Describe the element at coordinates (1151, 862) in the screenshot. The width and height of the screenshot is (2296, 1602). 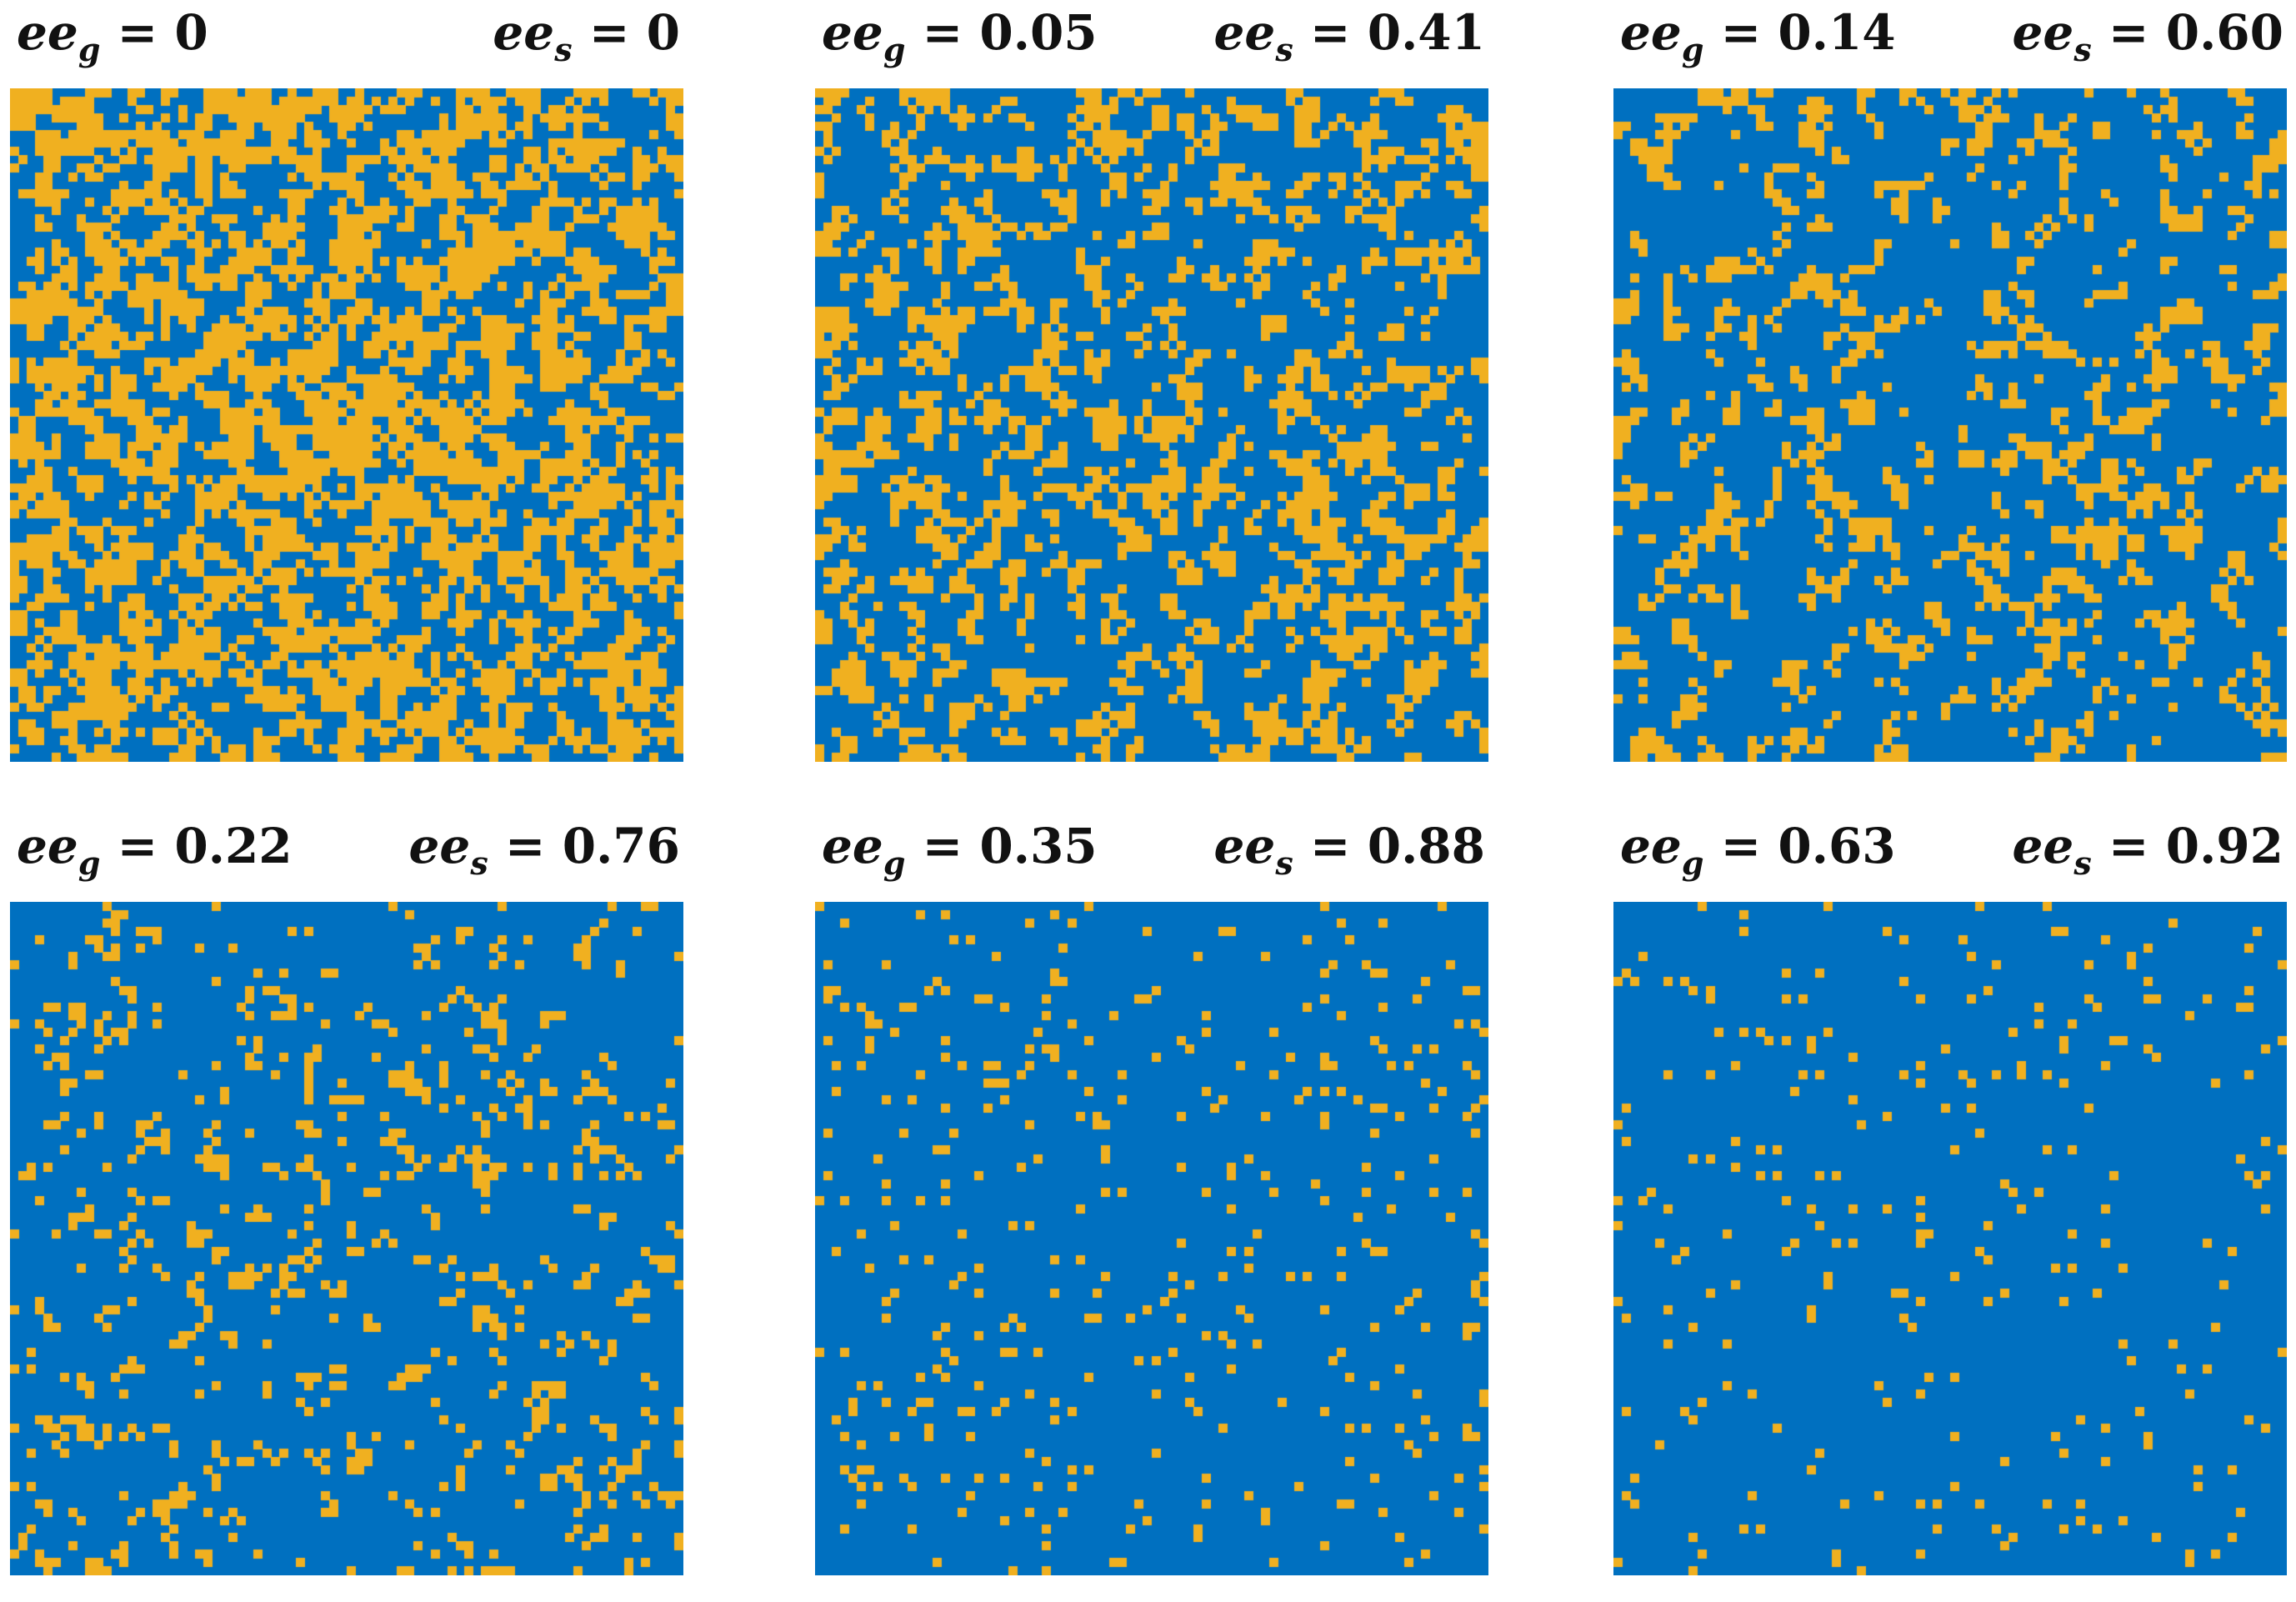
I see `panel-header: eeg = 0.35 ees = 0.88` at that location.